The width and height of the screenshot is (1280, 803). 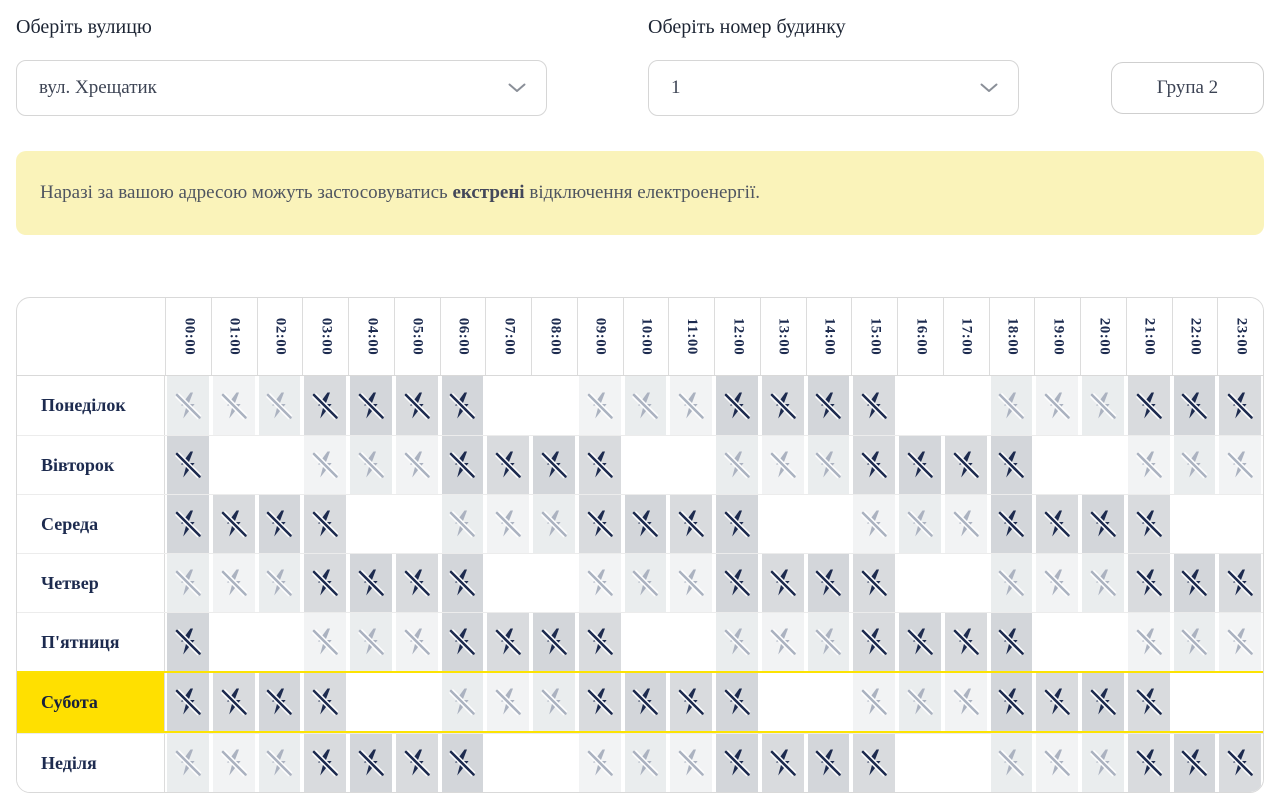 What do you see at coordinates (640, 523) in the screenshot?
I see `schedule-row: Середа` at bounding box center [640, 523].